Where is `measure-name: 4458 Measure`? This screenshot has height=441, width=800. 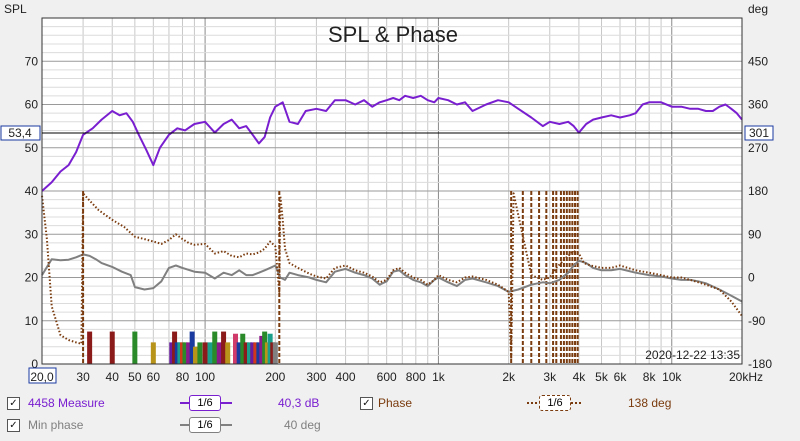 measure-name: 4458 Measure is located at coordinates (66, 403).